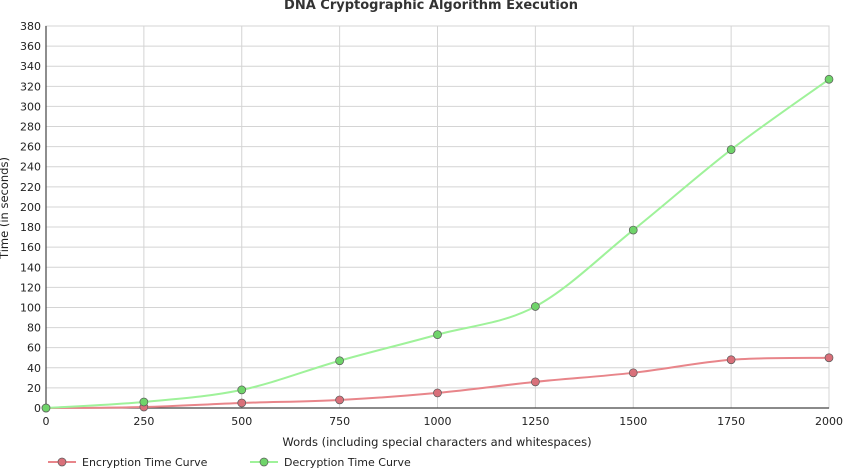  What do you see at coordinates (431, 6) in the screenshot?
I see `chart-title: DNA Cryptographic Algorithm Execution` at bounding box center [431, 6].